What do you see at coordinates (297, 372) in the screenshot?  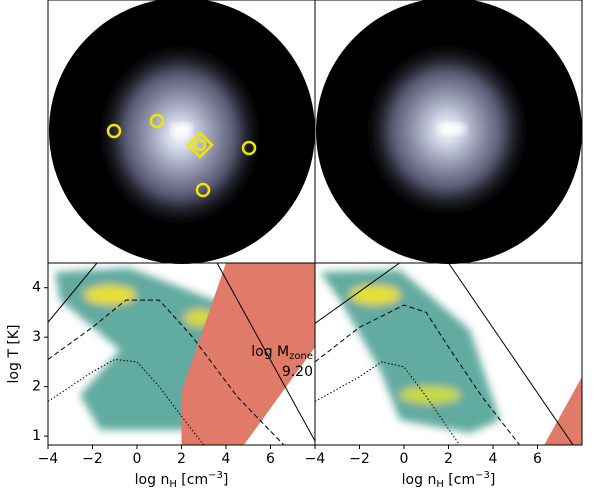 I see `annotation-value: 9.20` at bounding box center [297, 372].